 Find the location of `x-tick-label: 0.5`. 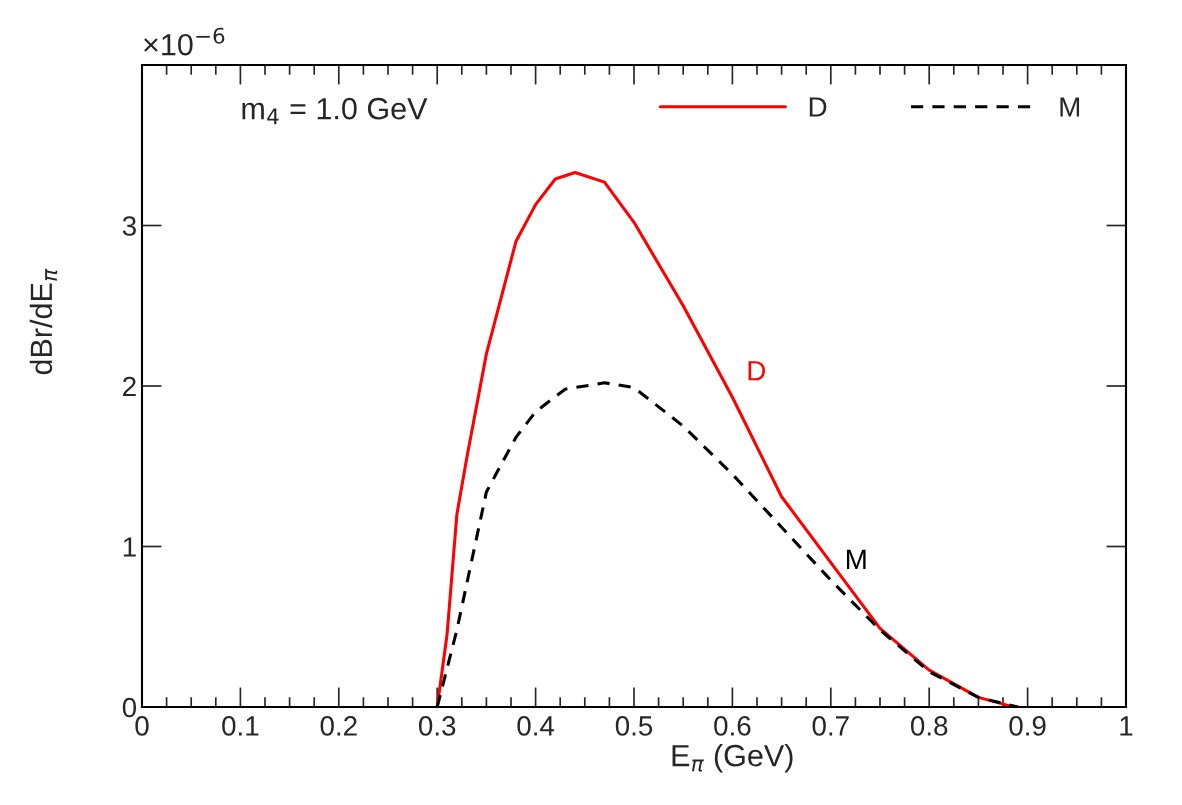

x-tick-label: 0.5 is located at coordinates (634, 726).